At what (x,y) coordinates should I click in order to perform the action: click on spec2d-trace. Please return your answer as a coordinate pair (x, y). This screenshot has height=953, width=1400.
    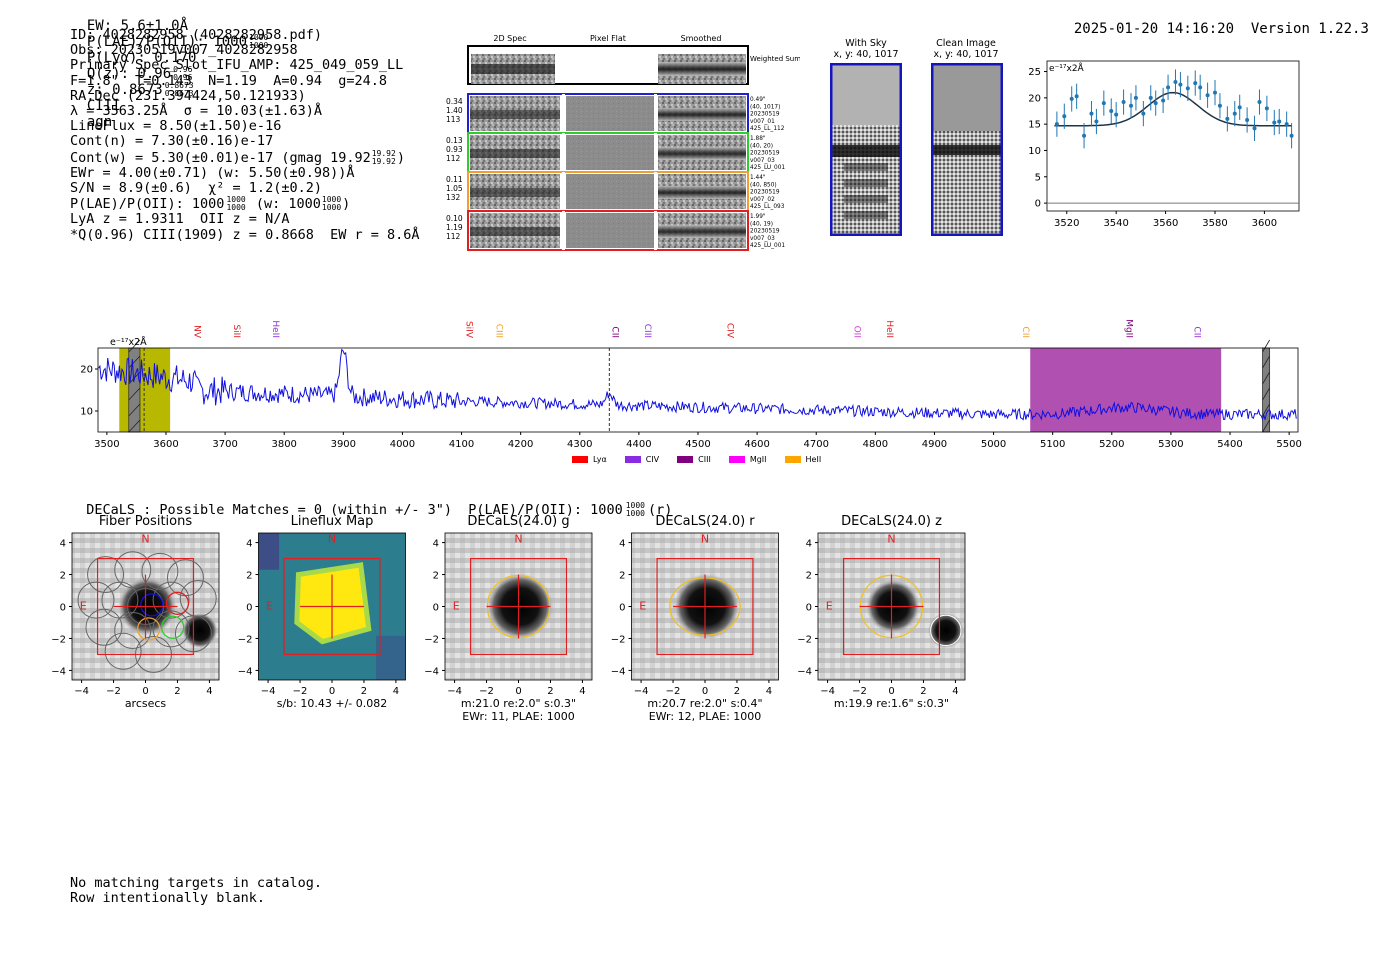
    Looking at the image, I should click on (515, 231).